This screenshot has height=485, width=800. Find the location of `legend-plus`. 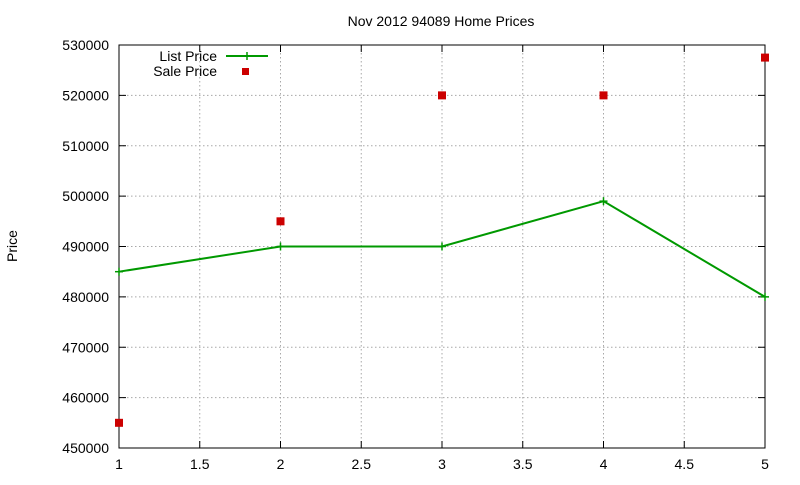

legend-plus is located at coordinates (247, 56).